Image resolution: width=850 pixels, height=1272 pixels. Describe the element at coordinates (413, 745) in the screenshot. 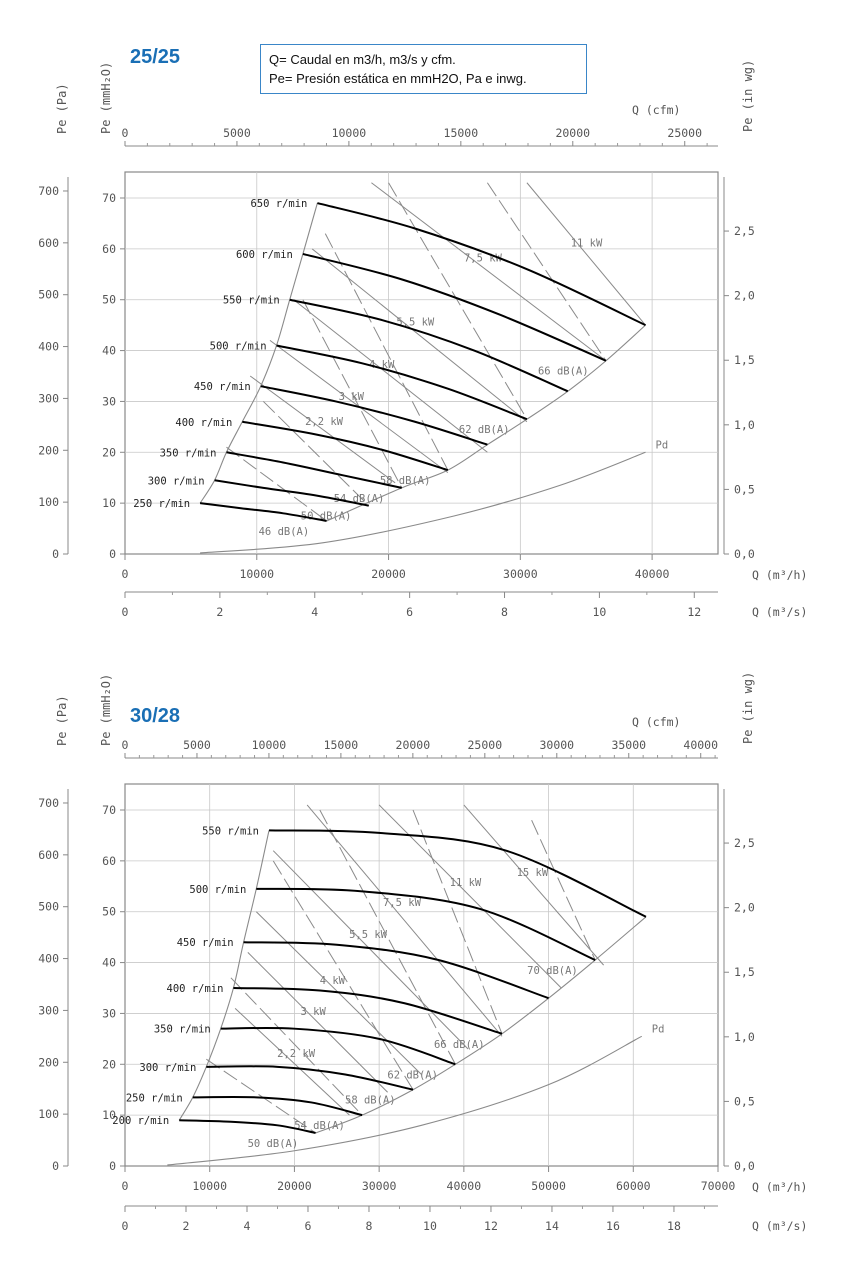

I see `tick-label-cfm: 20000` at that location.